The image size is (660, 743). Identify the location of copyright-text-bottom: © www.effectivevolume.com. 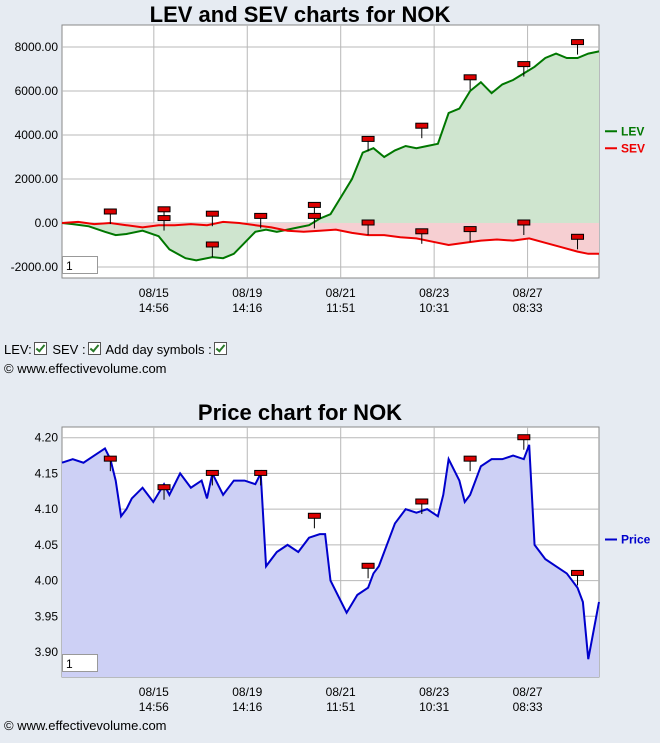
(85, 725).